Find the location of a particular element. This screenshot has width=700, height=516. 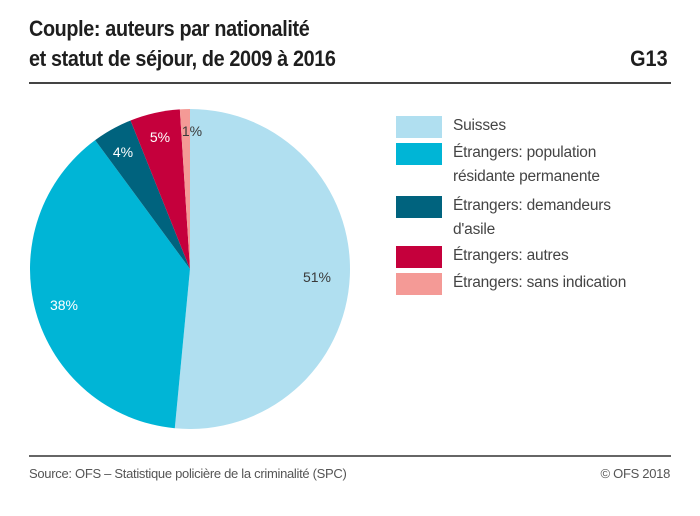

header-rule is located at coordinates (350, 83).